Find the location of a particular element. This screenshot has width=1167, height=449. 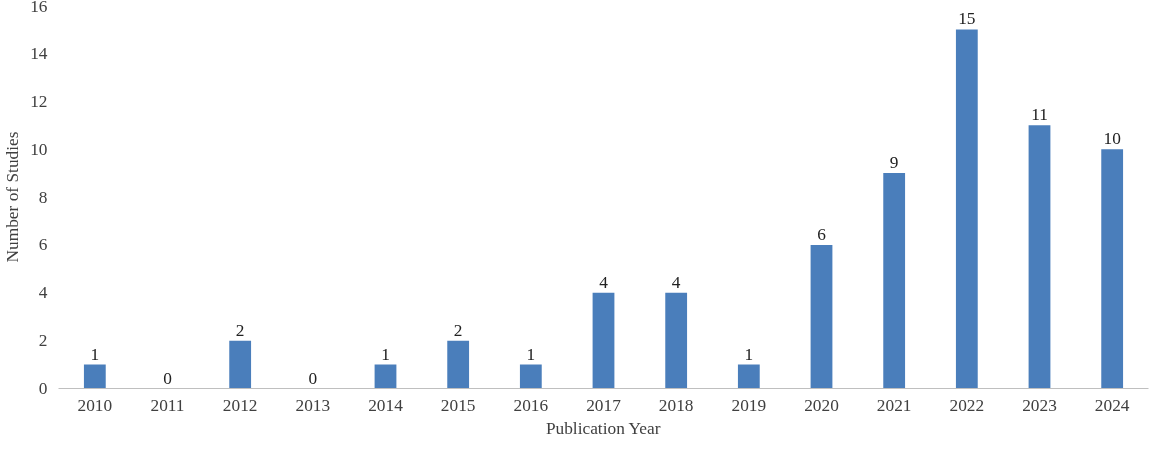

x-tick-label: 2017 is located at coordinates (604, 405).